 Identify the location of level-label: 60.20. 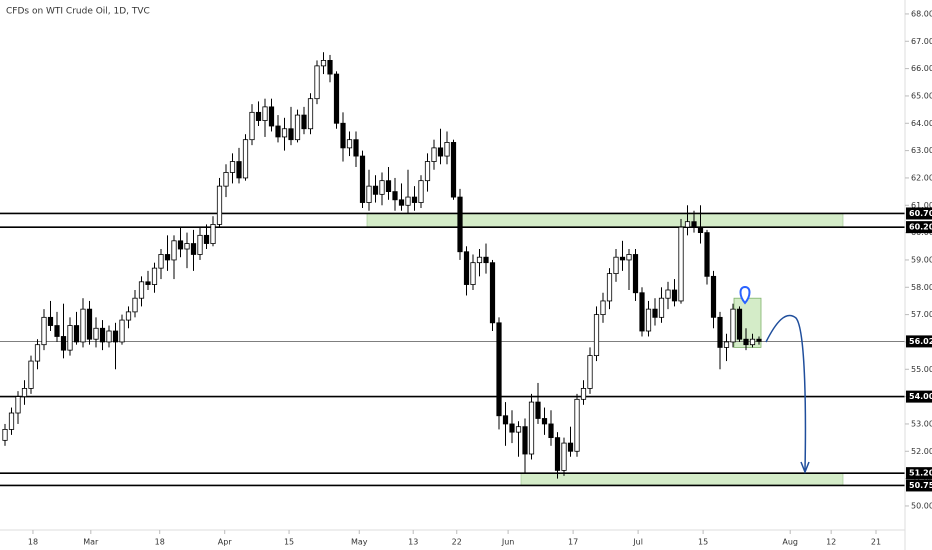
(920, 227).